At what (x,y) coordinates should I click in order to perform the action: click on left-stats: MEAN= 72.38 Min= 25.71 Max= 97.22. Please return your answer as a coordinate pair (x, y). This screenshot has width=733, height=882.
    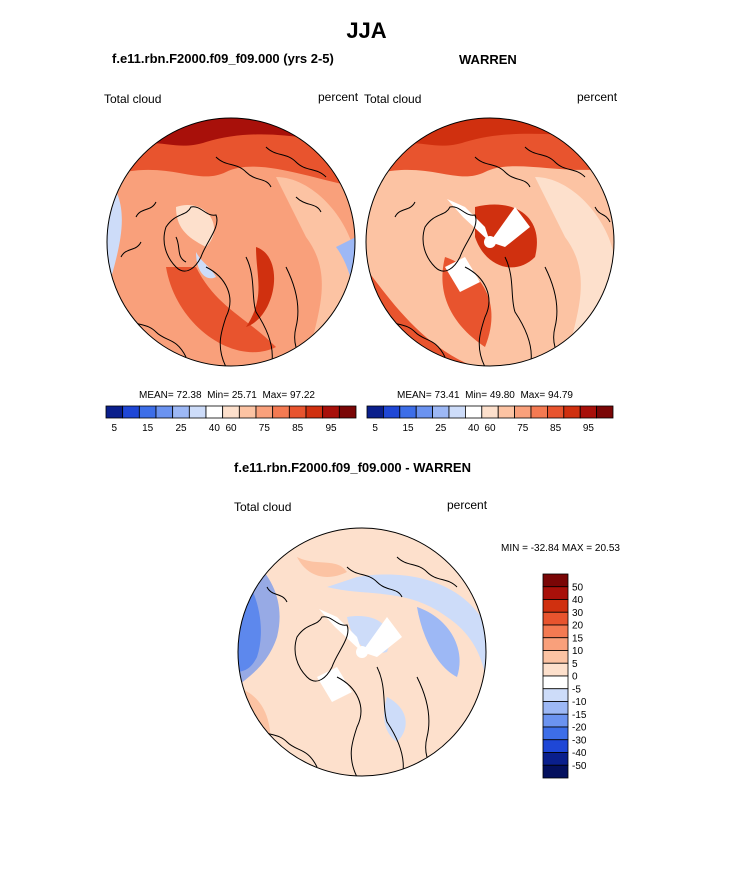
    Looking at the image, I should click on (227, 395).